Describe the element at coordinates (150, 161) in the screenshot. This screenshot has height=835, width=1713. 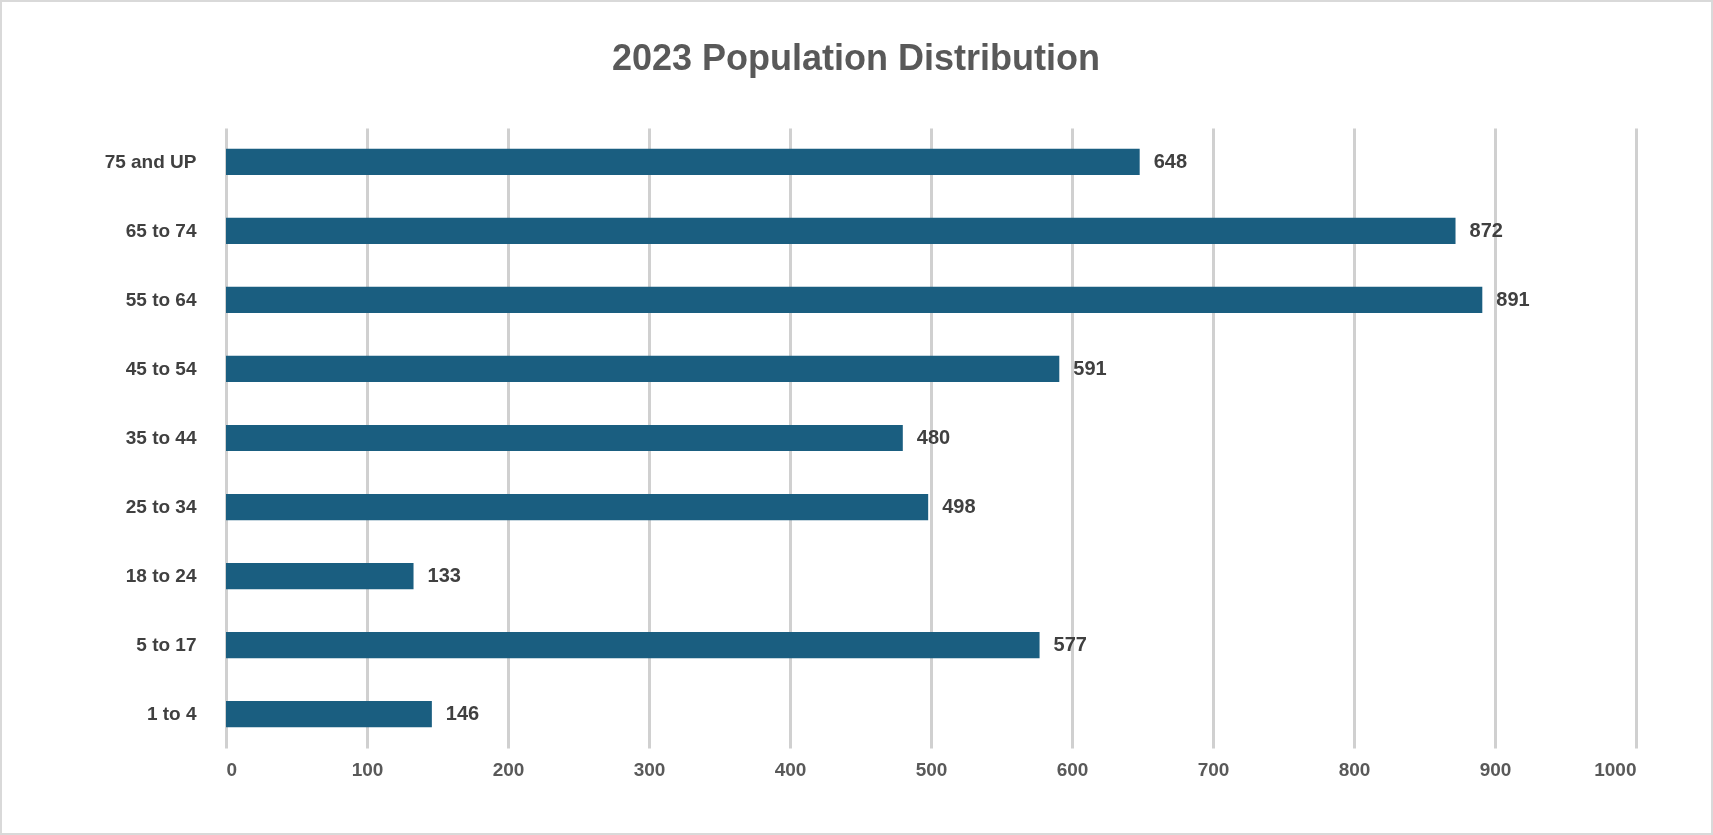
I see `y-tick-label: 75 and UP` at that location.